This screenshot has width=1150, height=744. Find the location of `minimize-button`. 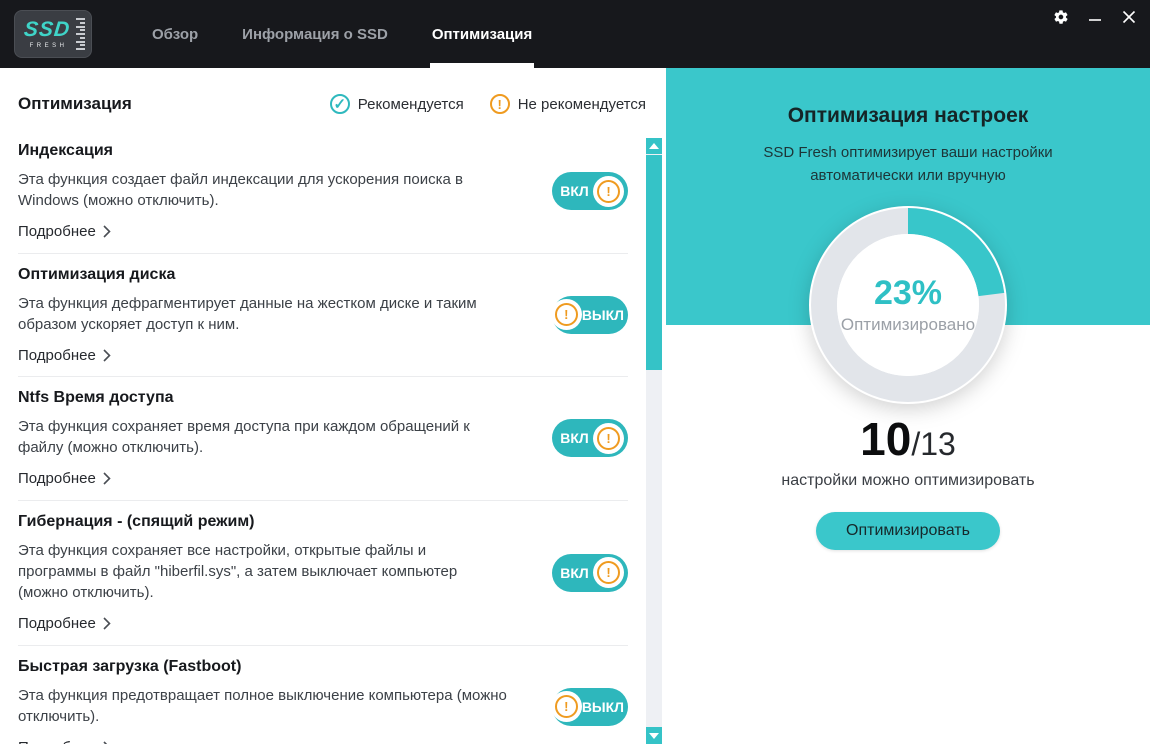

minimize-button is located at coordinates (1095, 17).